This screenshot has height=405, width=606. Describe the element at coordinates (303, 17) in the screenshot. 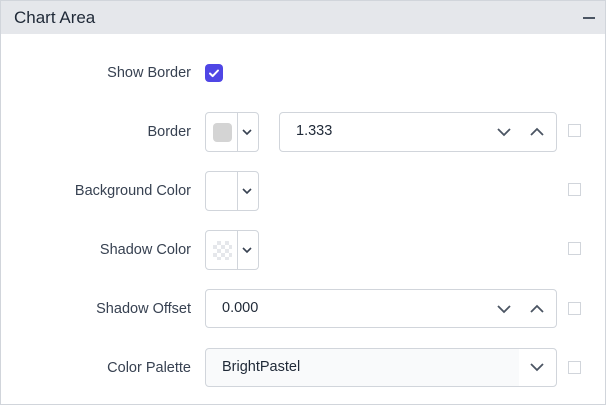

I see `panel-header: Chart Area` at that location.